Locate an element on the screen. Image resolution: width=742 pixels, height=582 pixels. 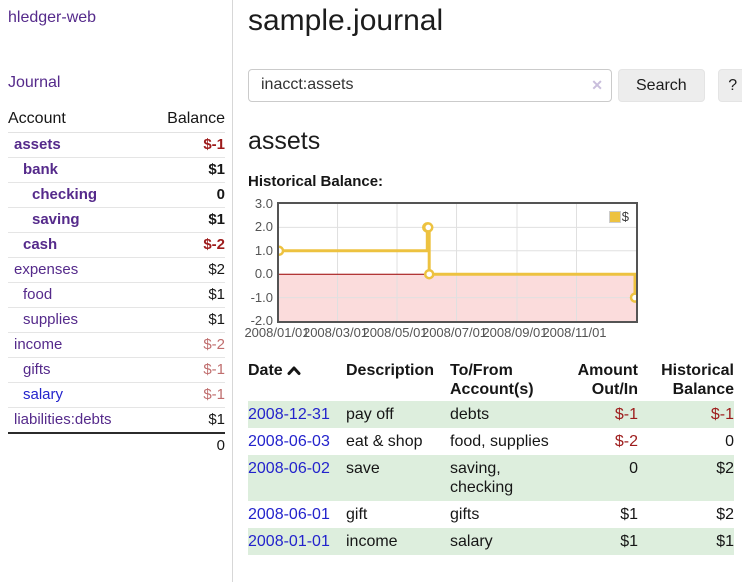
transaction-description-cell: eat & shop is located at coordinates (384, 441).